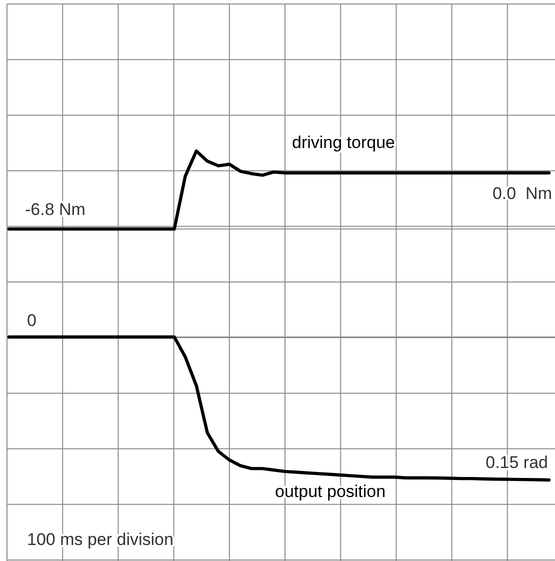 The height and width of the screenshot is (561, 555). Describe the element at coordinates (31, 320) in the screenshot. I see `annotation: 0` at that location.